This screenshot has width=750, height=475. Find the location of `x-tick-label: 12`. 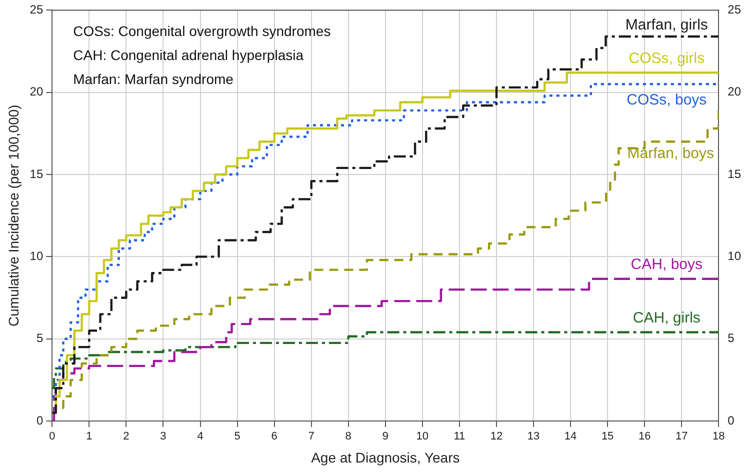

x-tick-label: 12 is located at coordinates (496, 436).